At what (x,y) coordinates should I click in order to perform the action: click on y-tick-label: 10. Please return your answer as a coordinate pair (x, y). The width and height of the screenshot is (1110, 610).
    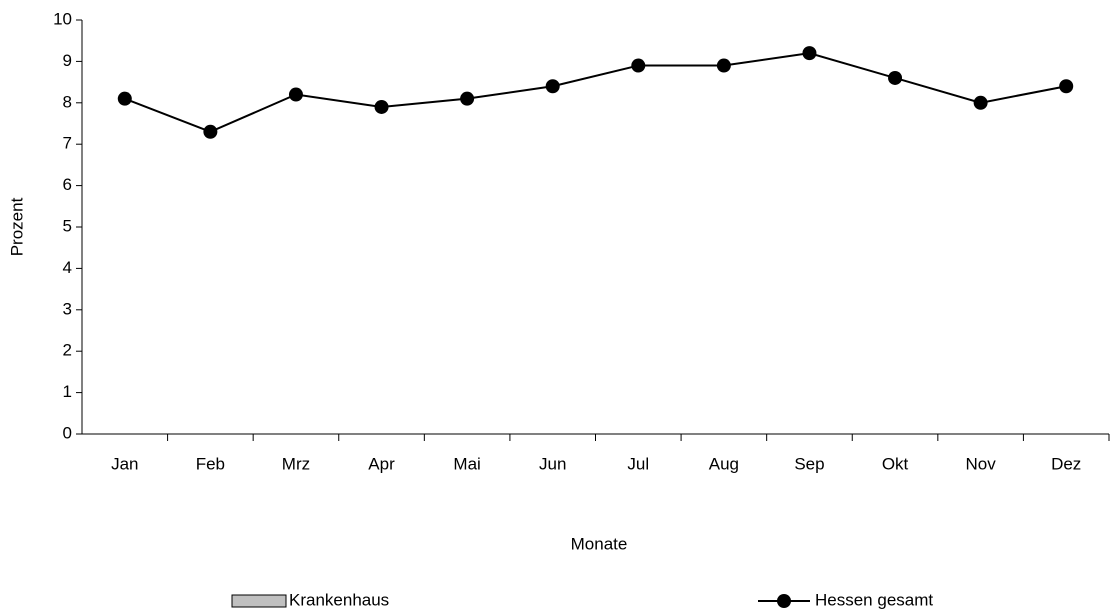
    Looking at the image, I should click on (62, 18).